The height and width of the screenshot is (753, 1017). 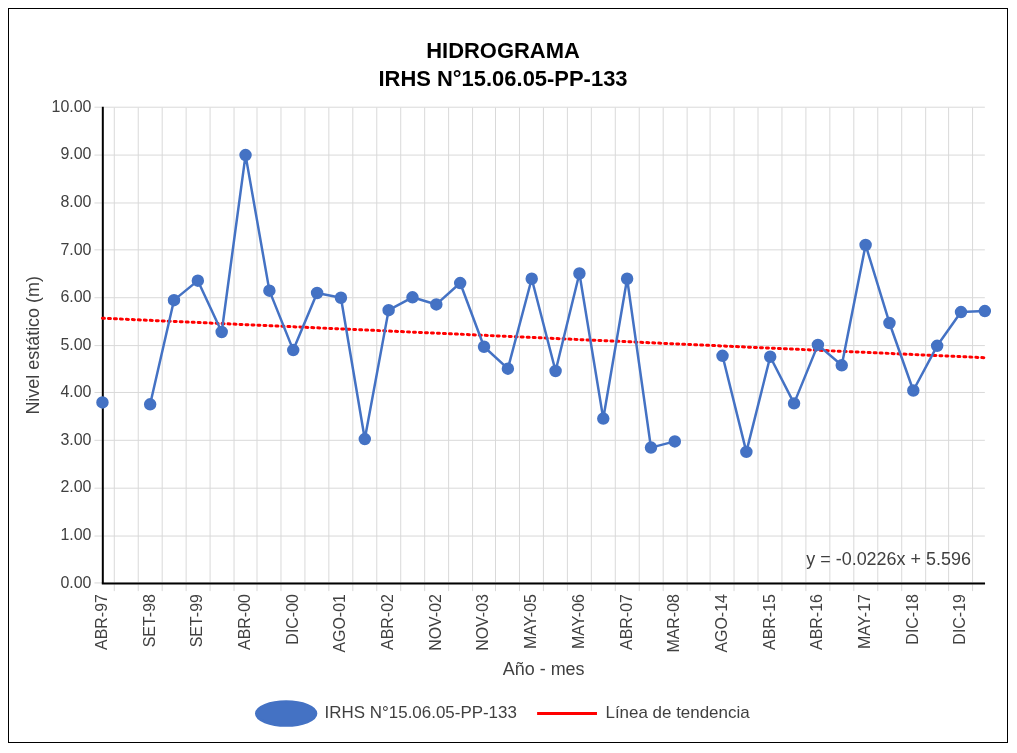 What do you see at coordinates (769, 621) in the screenshot?
I see `x-tick-label: ABR-15` at bounding box center [769, 621].